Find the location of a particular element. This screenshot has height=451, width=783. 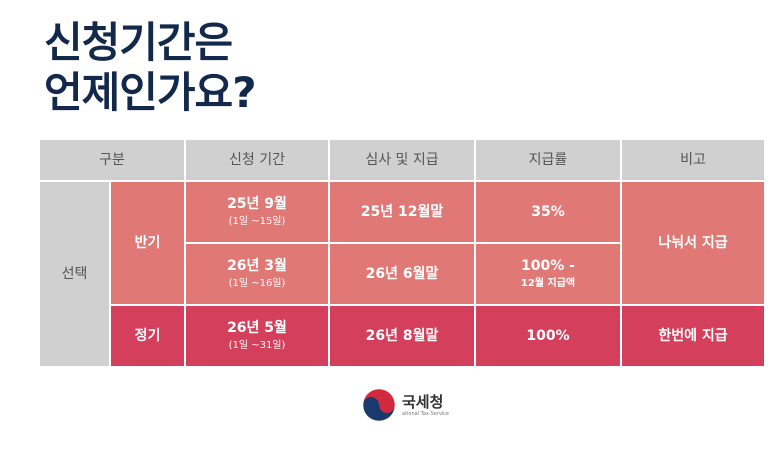

period-main: 26년 3월 is located at coordinates (257, 266).